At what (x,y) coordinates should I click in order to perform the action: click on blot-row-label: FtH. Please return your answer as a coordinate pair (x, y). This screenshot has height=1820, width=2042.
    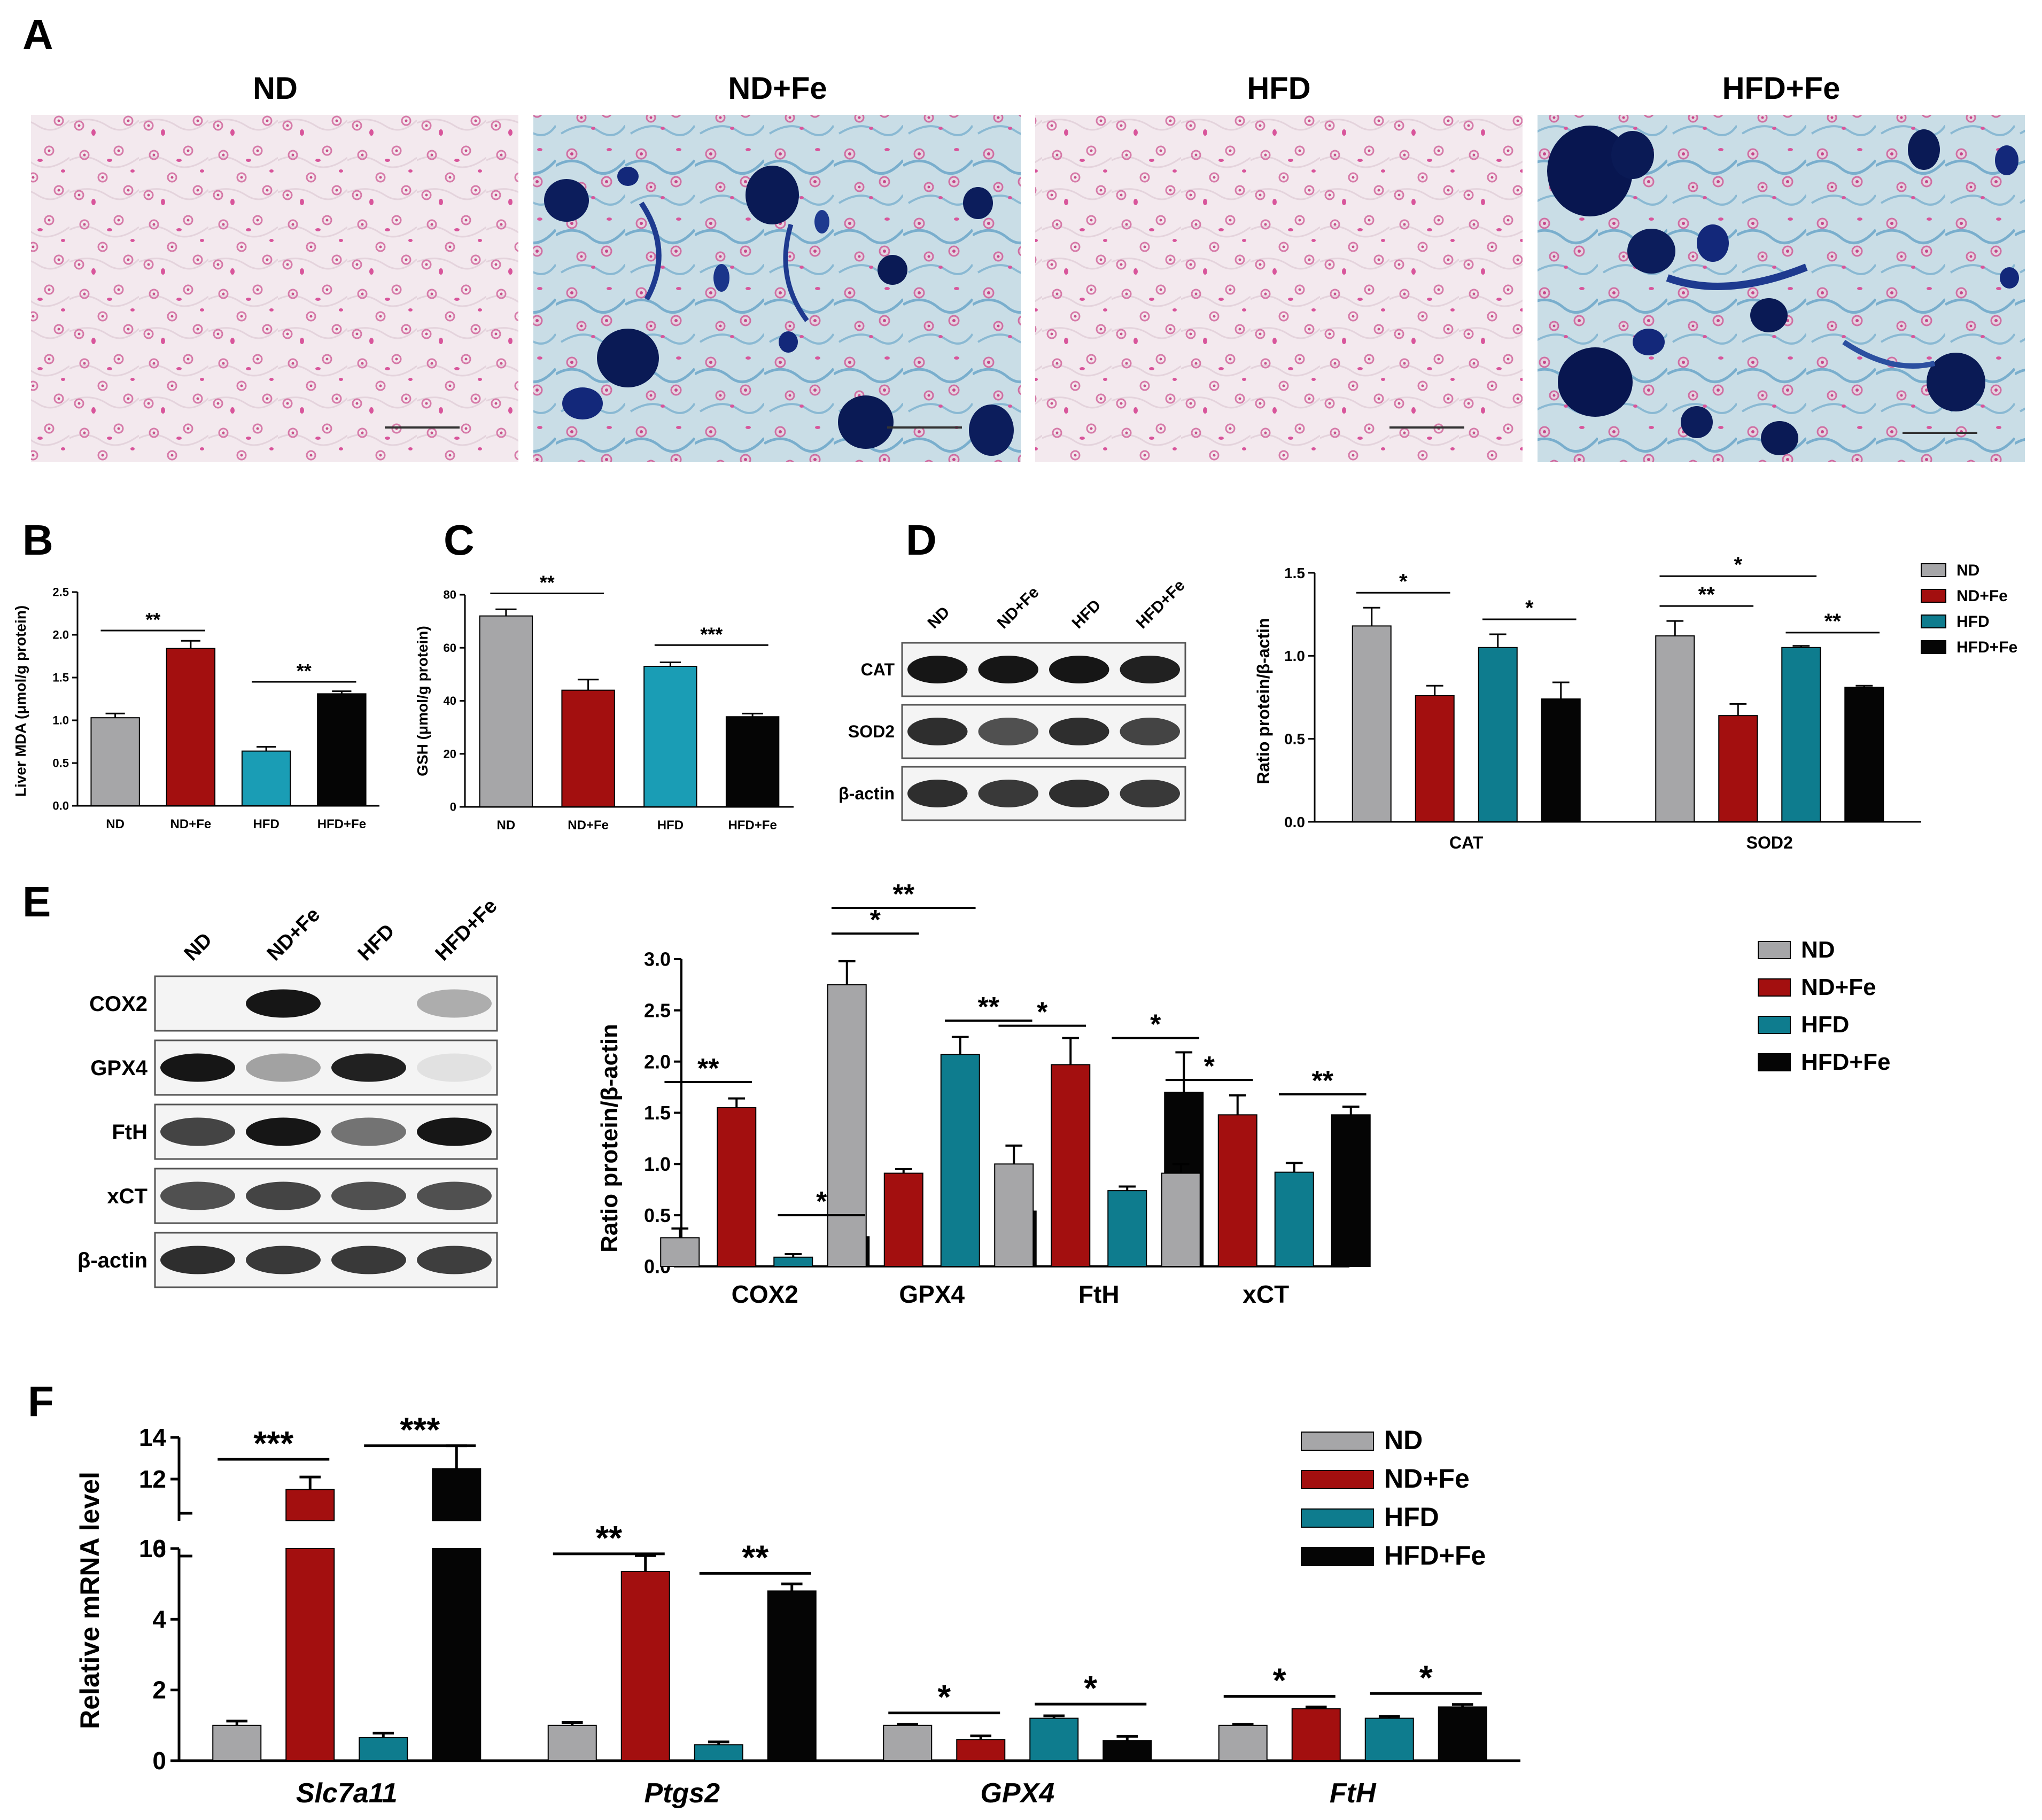
    Looking at the image, I should click on (129, 1132).